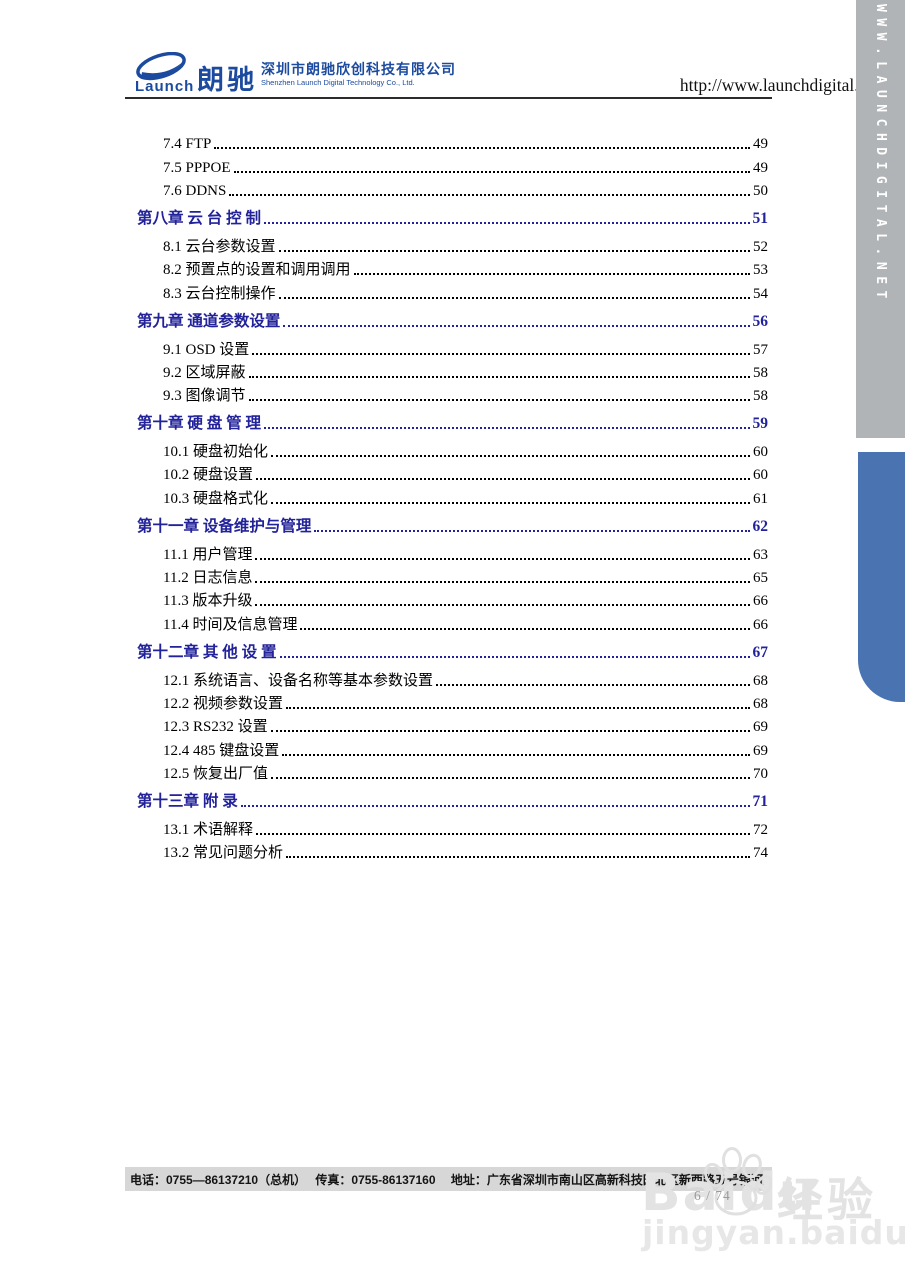  Describe the element at coordinates (760, 498) in the screenshot. I see `toc-entry-page: 61` at that location.